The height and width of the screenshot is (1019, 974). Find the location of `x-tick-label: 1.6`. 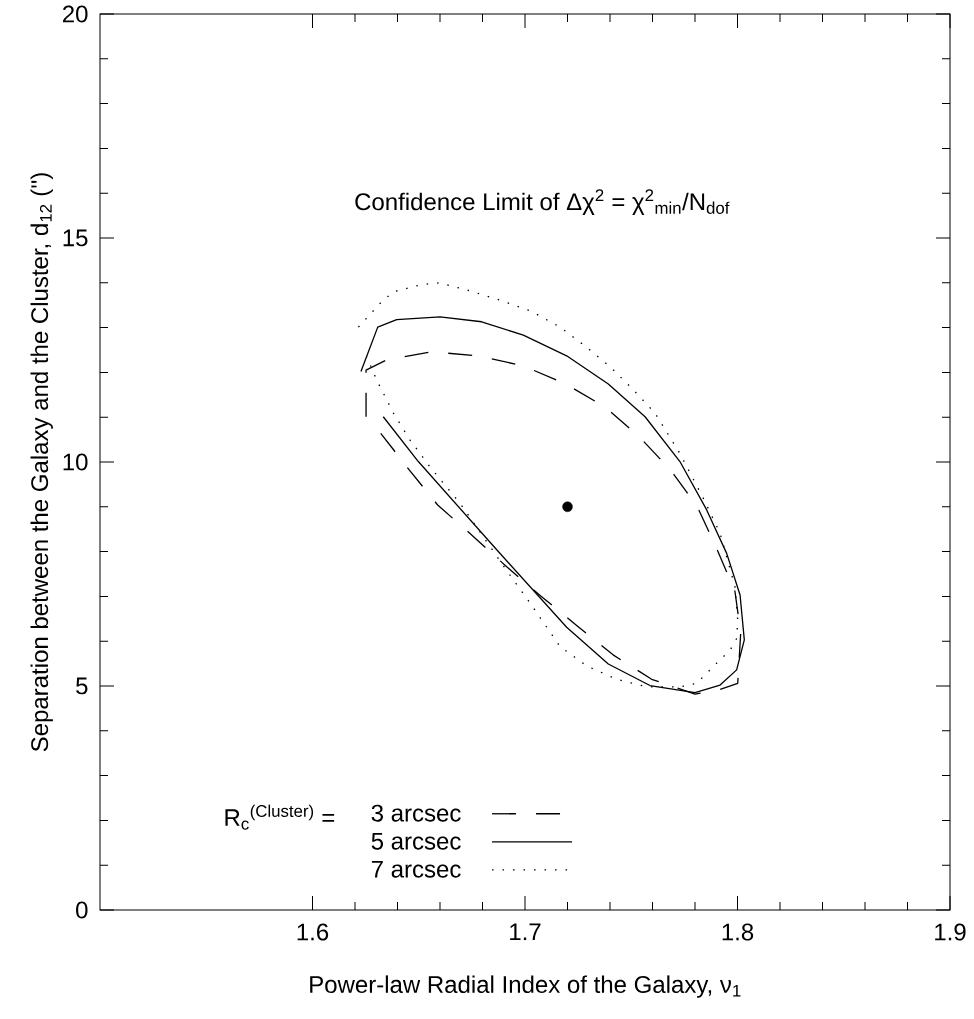

x-tick-label: 1.6 is located at coordinates (313, 932).